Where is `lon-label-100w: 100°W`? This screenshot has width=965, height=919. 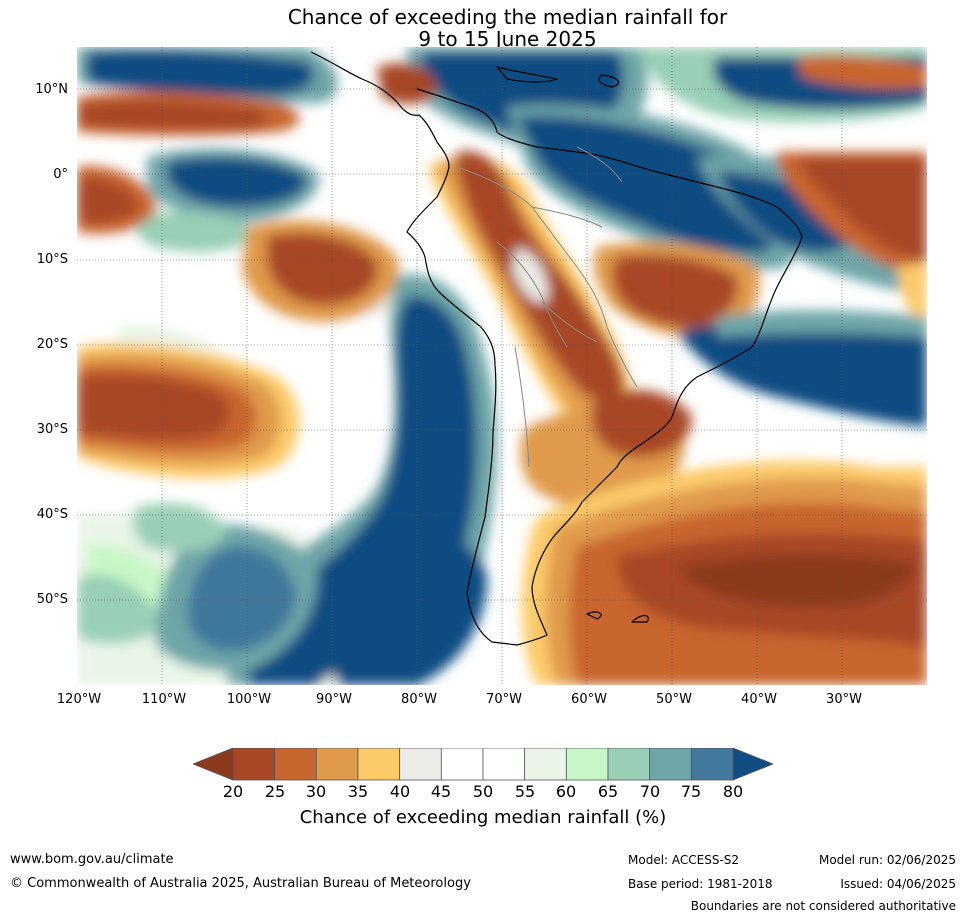 lon-label-100w: 100°W is located at coordinates (249, 699).